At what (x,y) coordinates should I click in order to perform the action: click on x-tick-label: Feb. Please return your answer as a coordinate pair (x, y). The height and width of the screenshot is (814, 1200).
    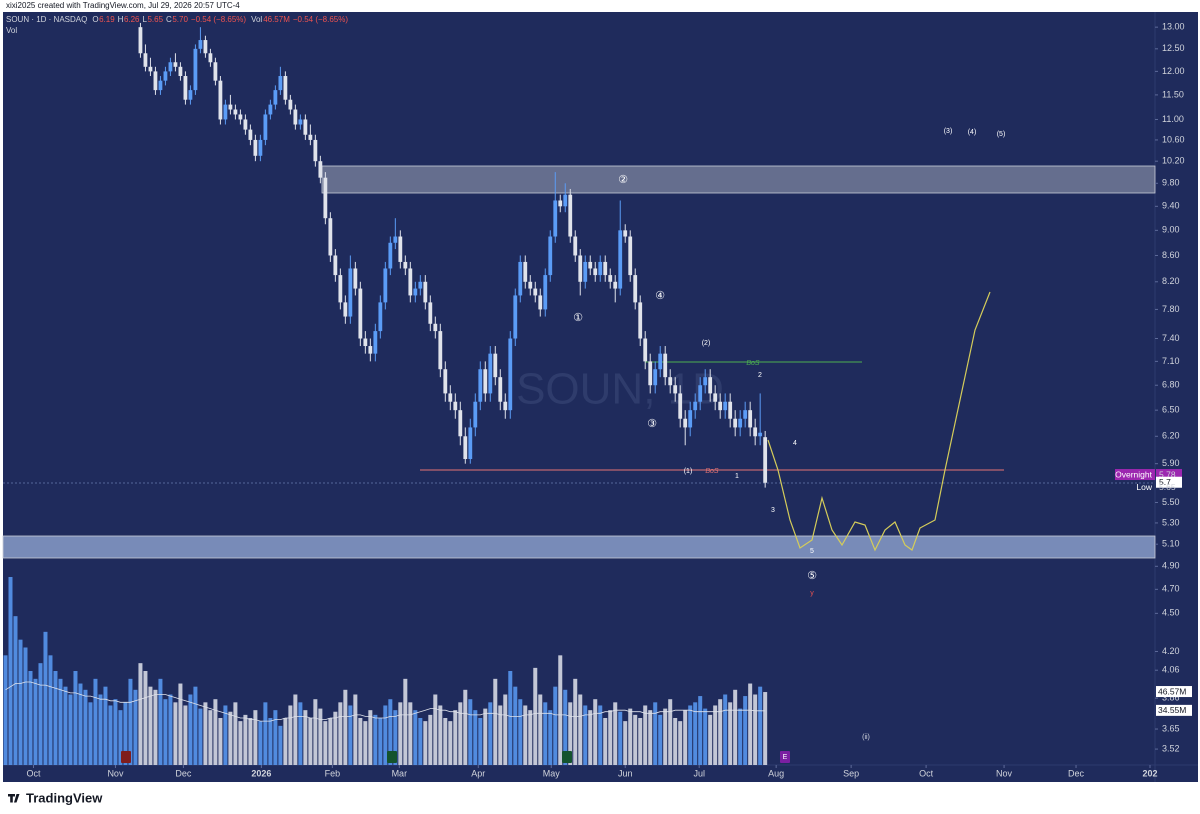
    Looking at the image, I should click on (333, 773).